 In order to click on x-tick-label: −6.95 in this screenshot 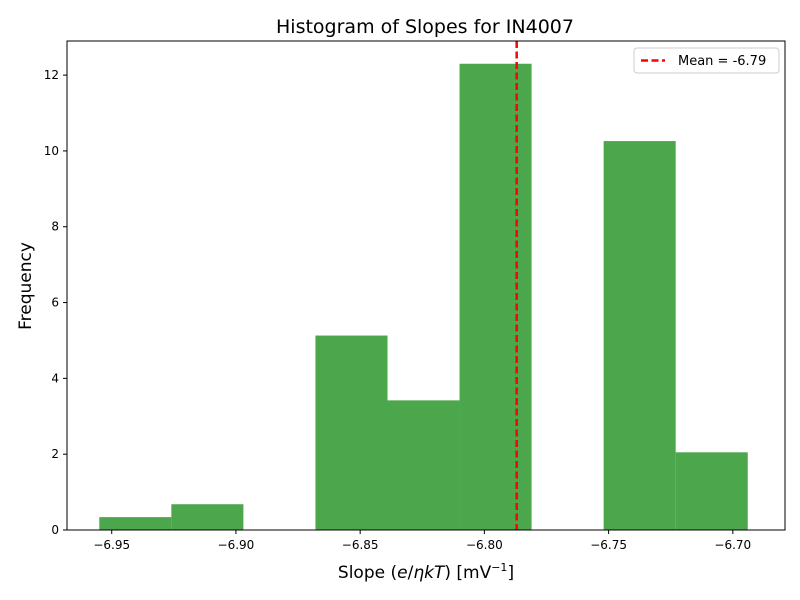, I will do `click(111, 545)`.